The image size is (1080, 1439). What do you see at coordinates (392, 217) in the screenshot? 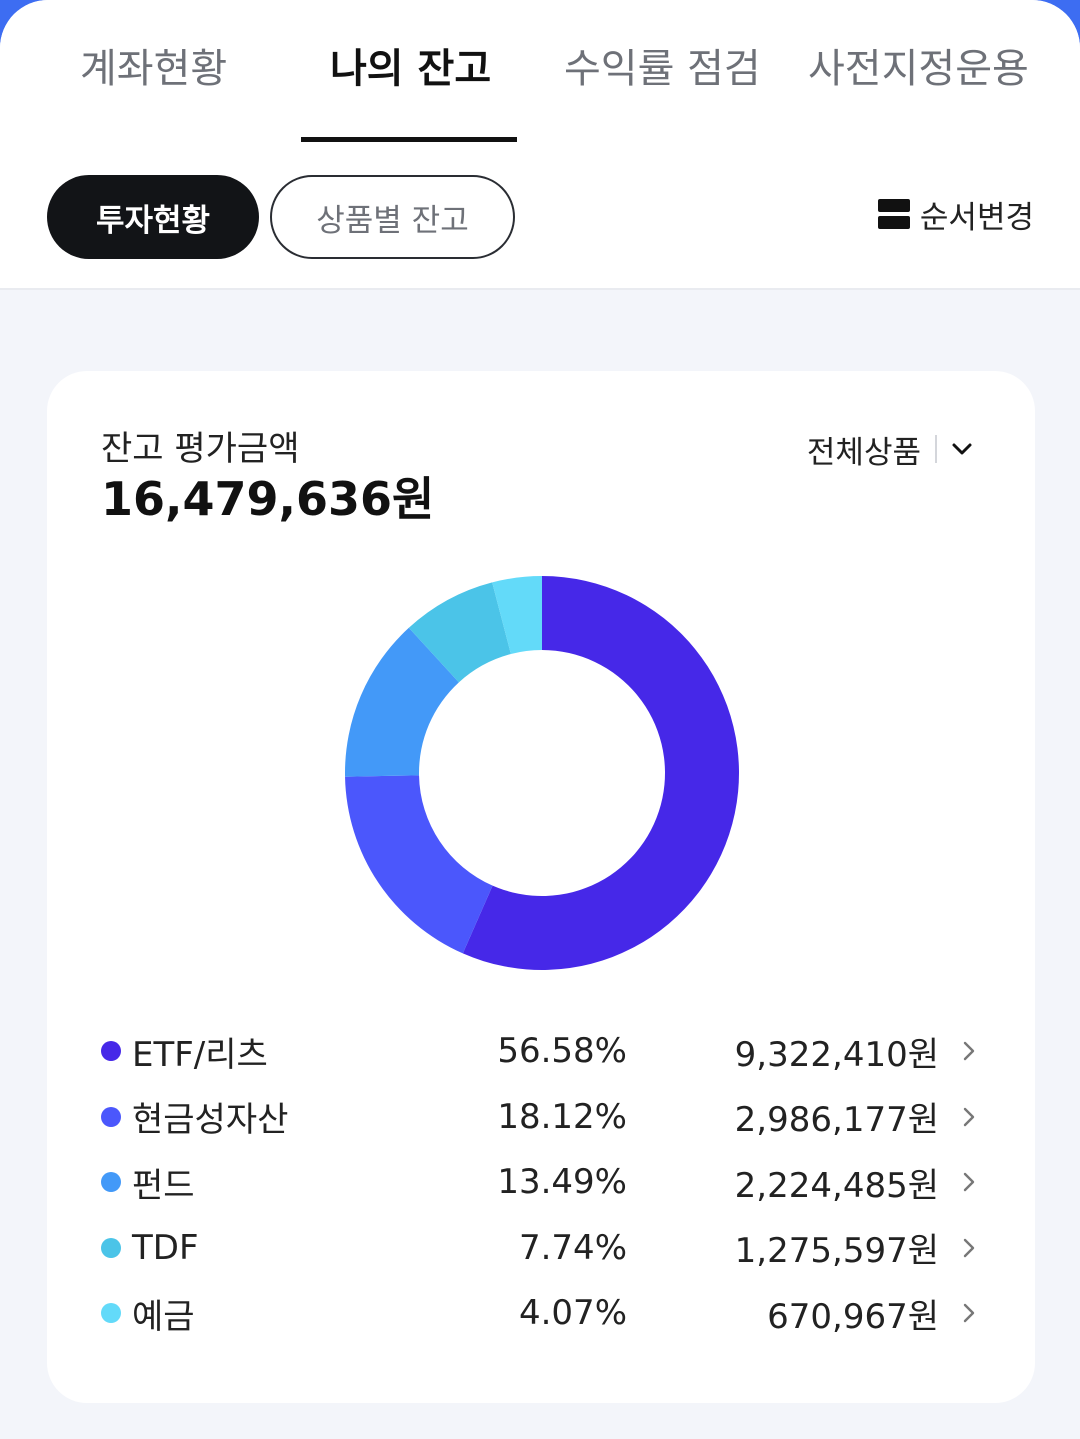
I see `product-balance-button: 상품별 잔고` at bounding box center [392, 217].